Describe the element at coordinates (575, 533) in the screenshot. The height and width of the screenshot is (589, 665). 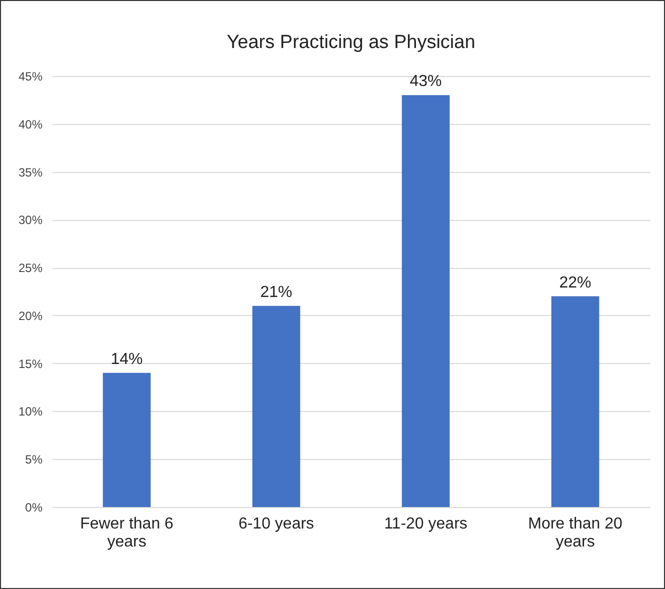
I see `x-tick-label: More than 20 years` at that location.